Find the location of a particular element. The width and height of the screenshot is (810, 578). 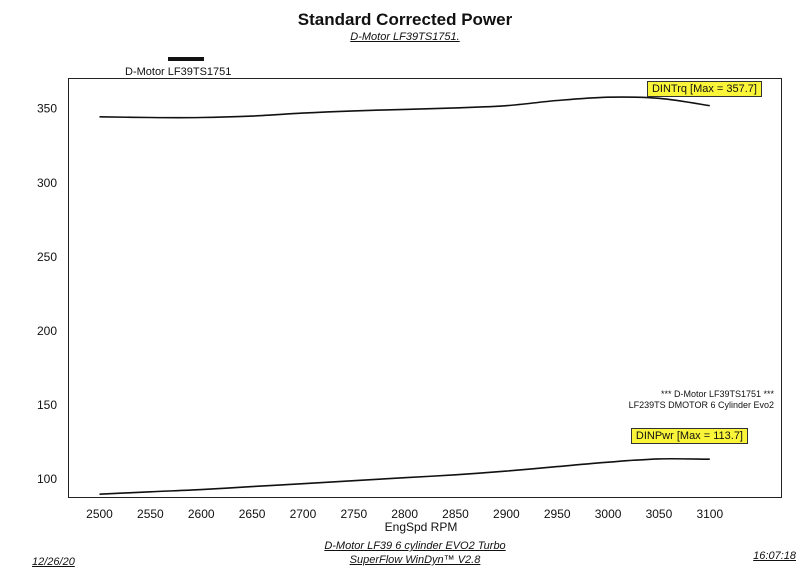

y-tick-label: 200 is located at coordinates (47, 331).